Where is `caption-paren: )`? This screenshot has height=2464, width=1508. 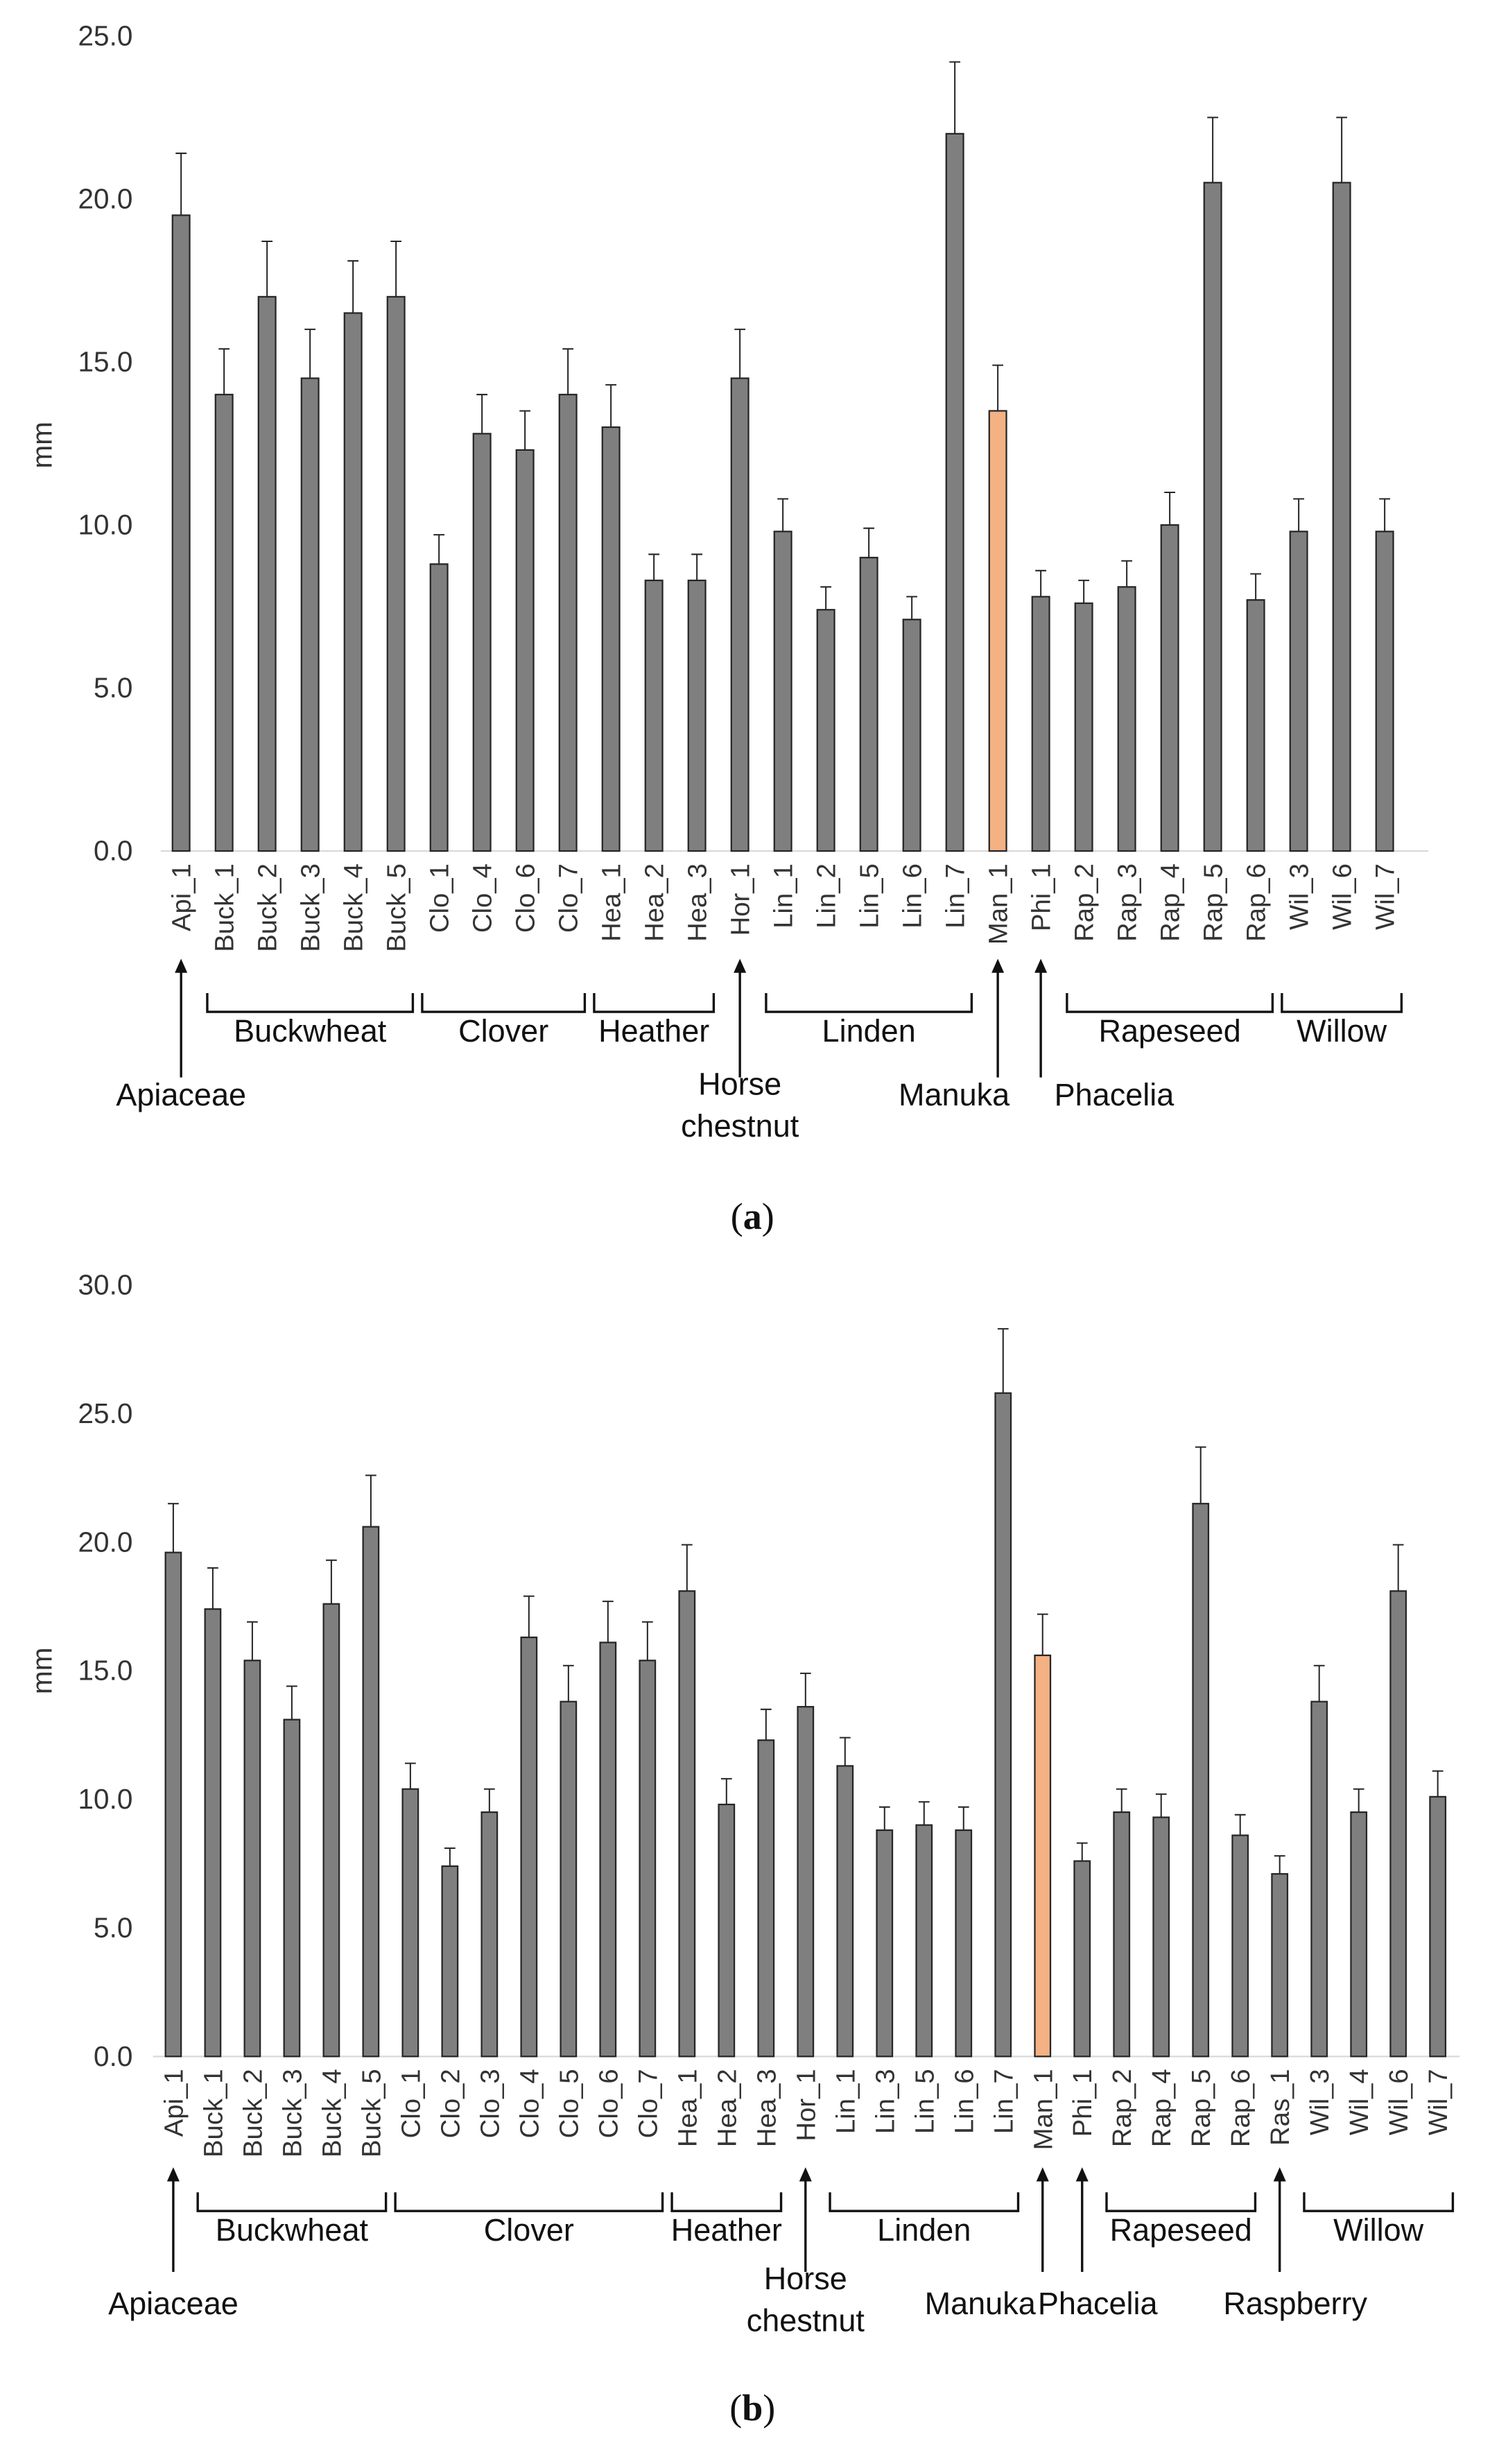 caption-paren: ) is located at coordinates (769, 2408).